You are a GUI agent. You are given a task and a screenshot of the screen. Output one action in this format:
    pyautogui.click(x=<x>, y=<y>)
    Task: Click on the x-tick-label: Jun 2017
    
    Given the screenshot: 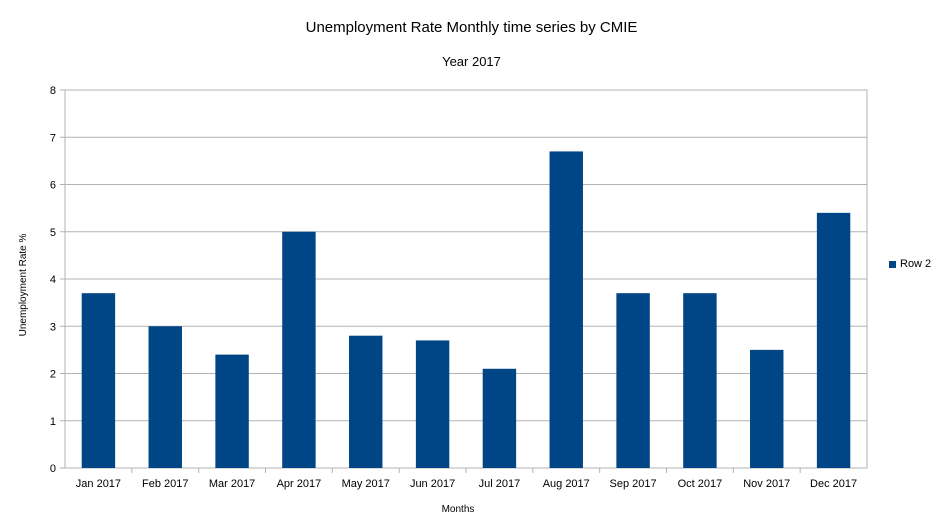 What is the action you would take?
    pyautogui.click(x=432, y=484)
    